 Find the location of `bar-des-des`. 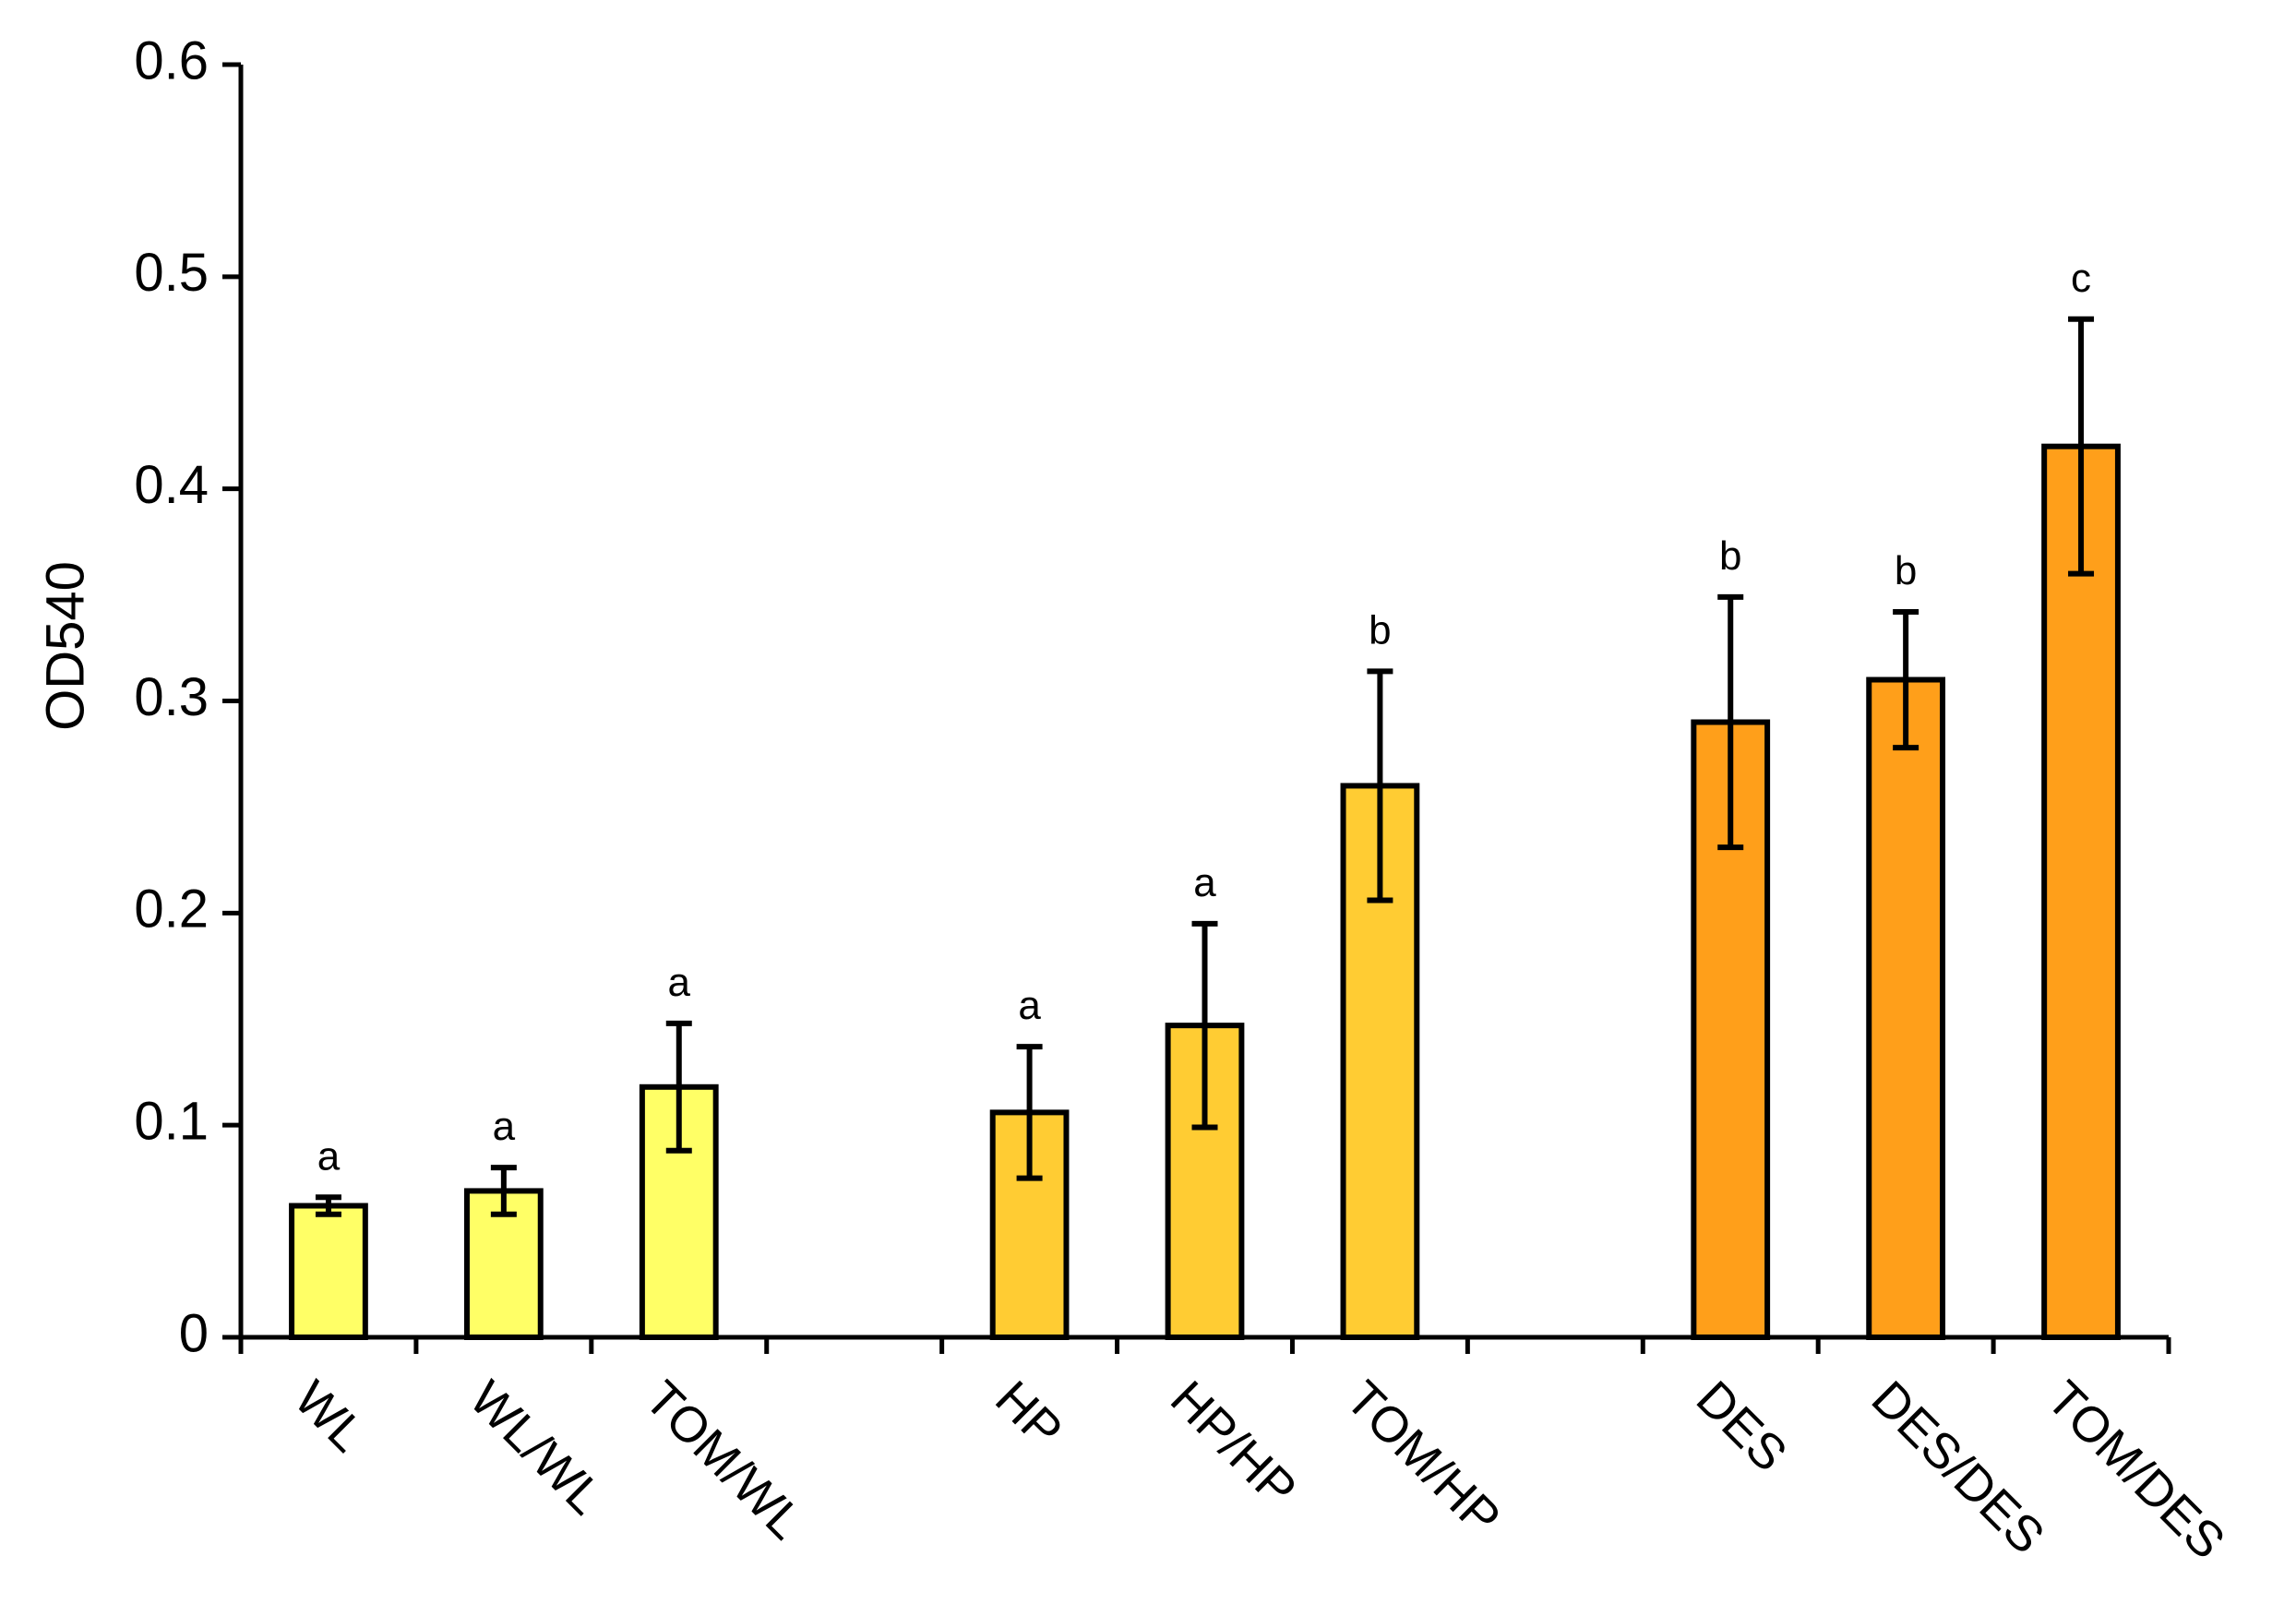

bar-des-des is located at coordinates (1906, 1008).